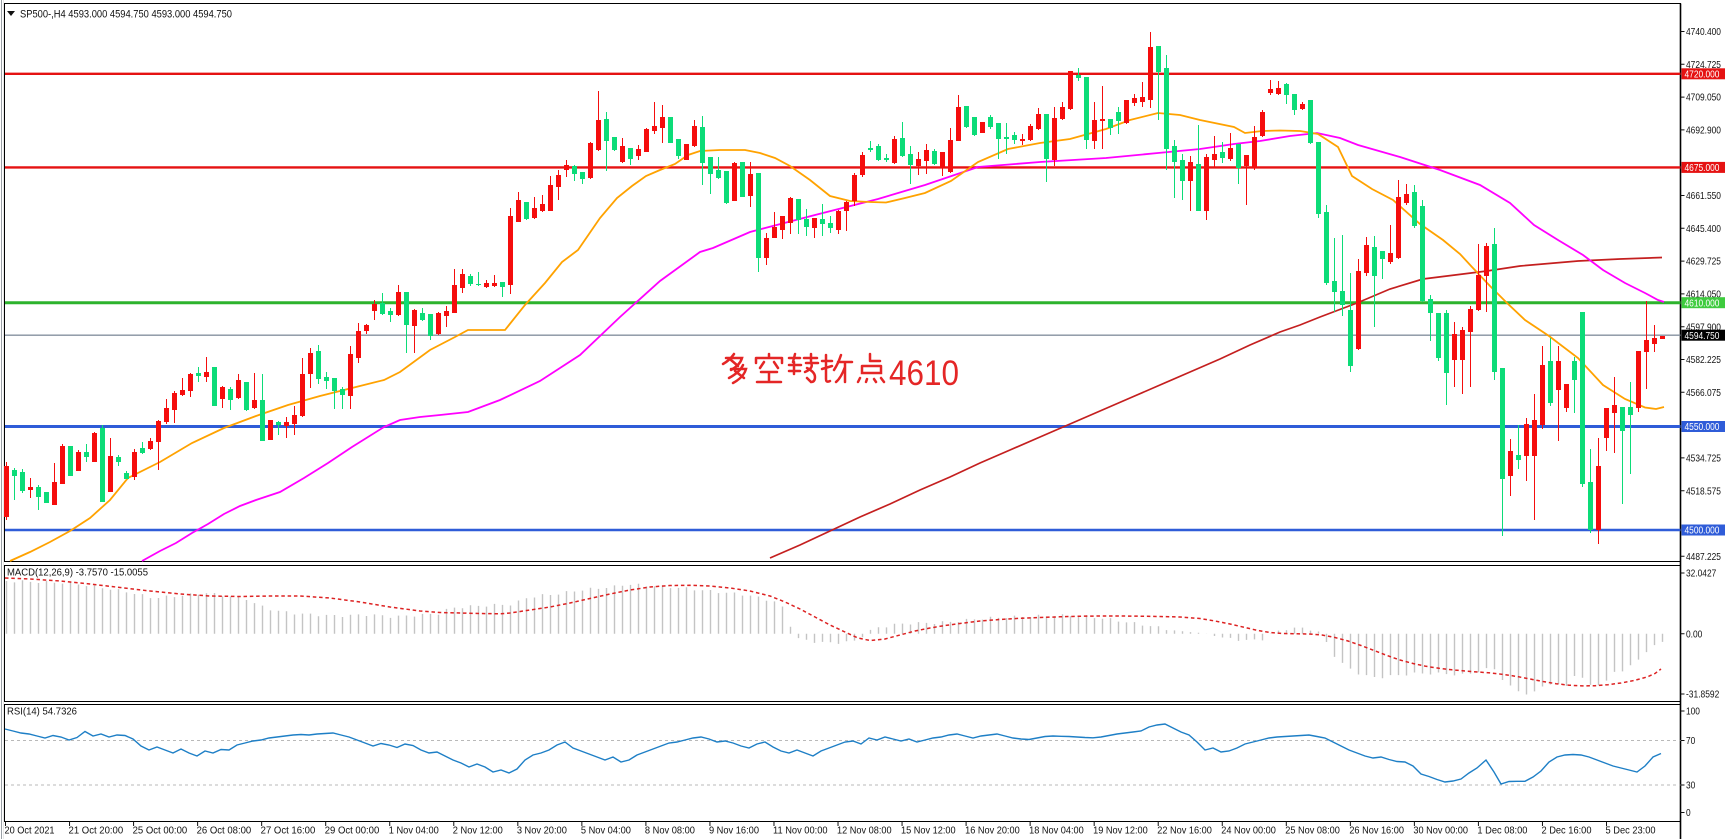  What do you see at coordinates (1703, 459) in the screenshot?
I see `svg-text: 4534.725` at bounding box center [1703, 459].